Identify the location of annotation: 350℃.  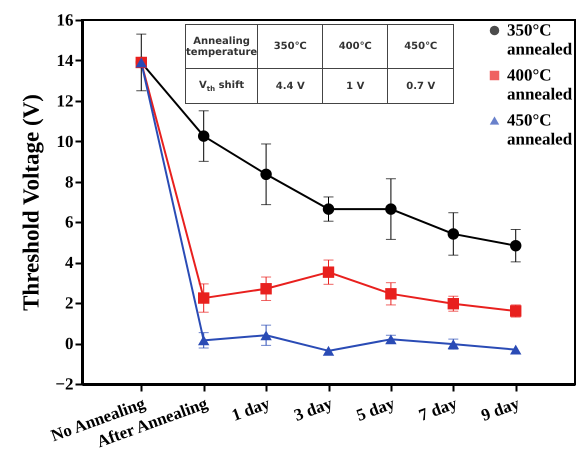
(290, 46).